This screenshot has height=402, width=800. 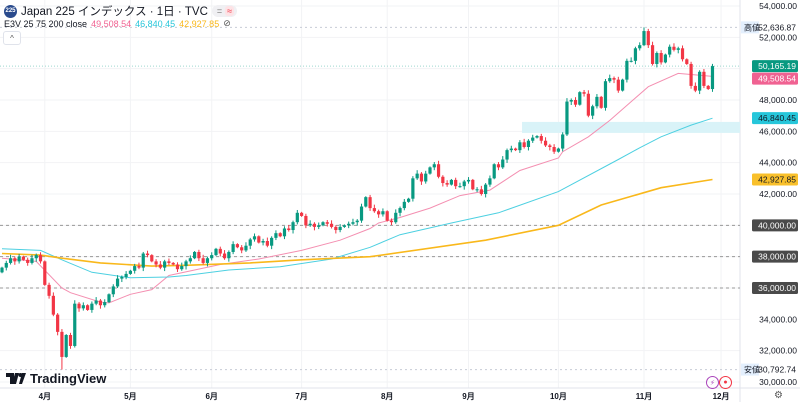 I want to click on status-pill: = ≈, so click(x=224, y=11).